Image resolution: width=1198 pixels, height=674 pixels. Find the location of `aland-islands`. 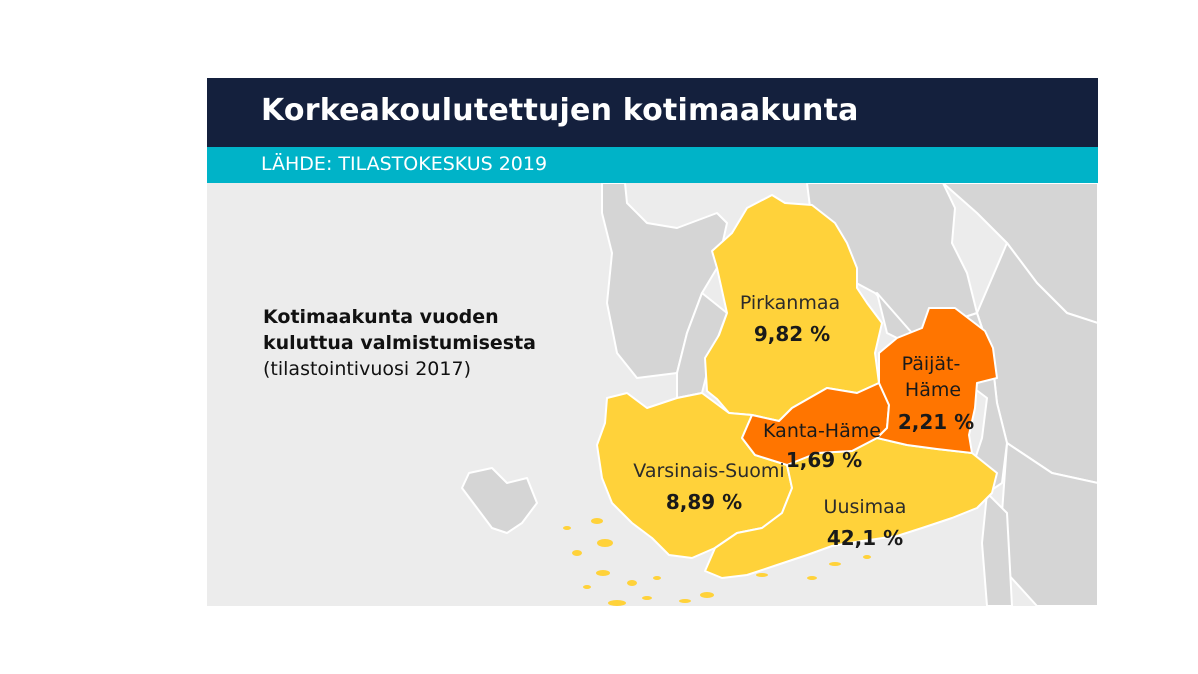

aland-islands is located at coordinates (499, 500).